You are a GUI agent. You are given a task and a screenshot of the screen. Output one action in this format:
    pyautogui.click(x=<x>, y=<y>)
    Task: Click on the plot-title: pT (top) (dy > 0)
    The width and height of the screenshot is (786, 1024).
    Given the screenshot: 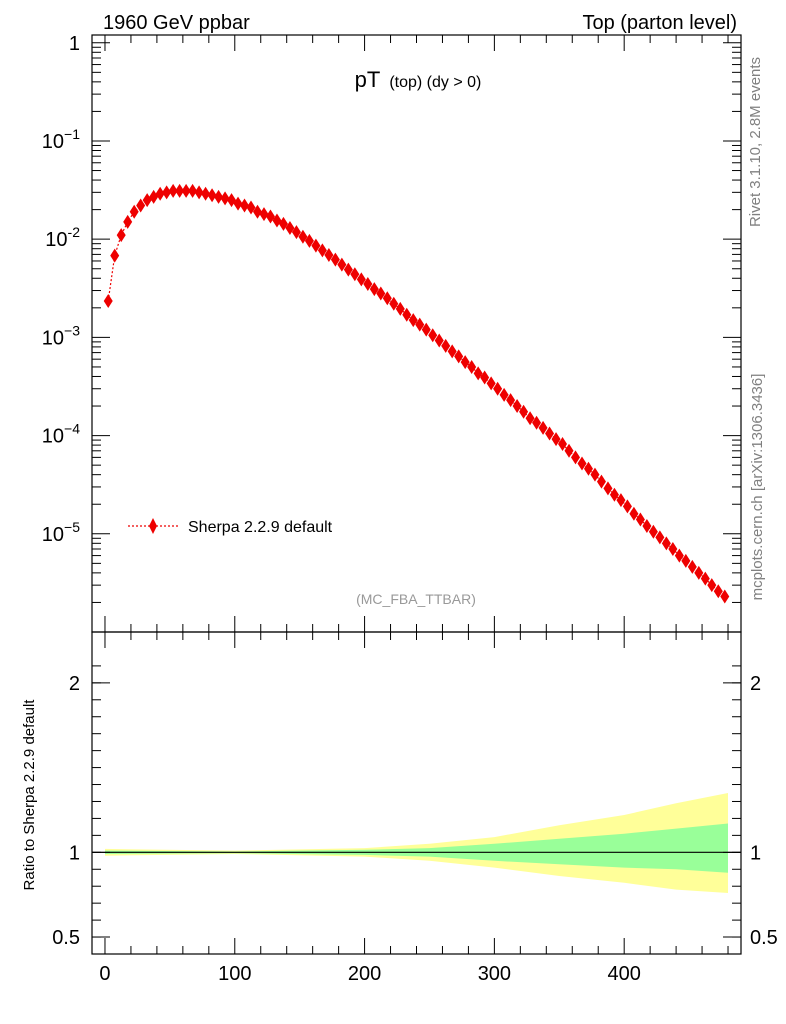 What is the action you would take?
    pyautogui.click(x=418, y=79)
    